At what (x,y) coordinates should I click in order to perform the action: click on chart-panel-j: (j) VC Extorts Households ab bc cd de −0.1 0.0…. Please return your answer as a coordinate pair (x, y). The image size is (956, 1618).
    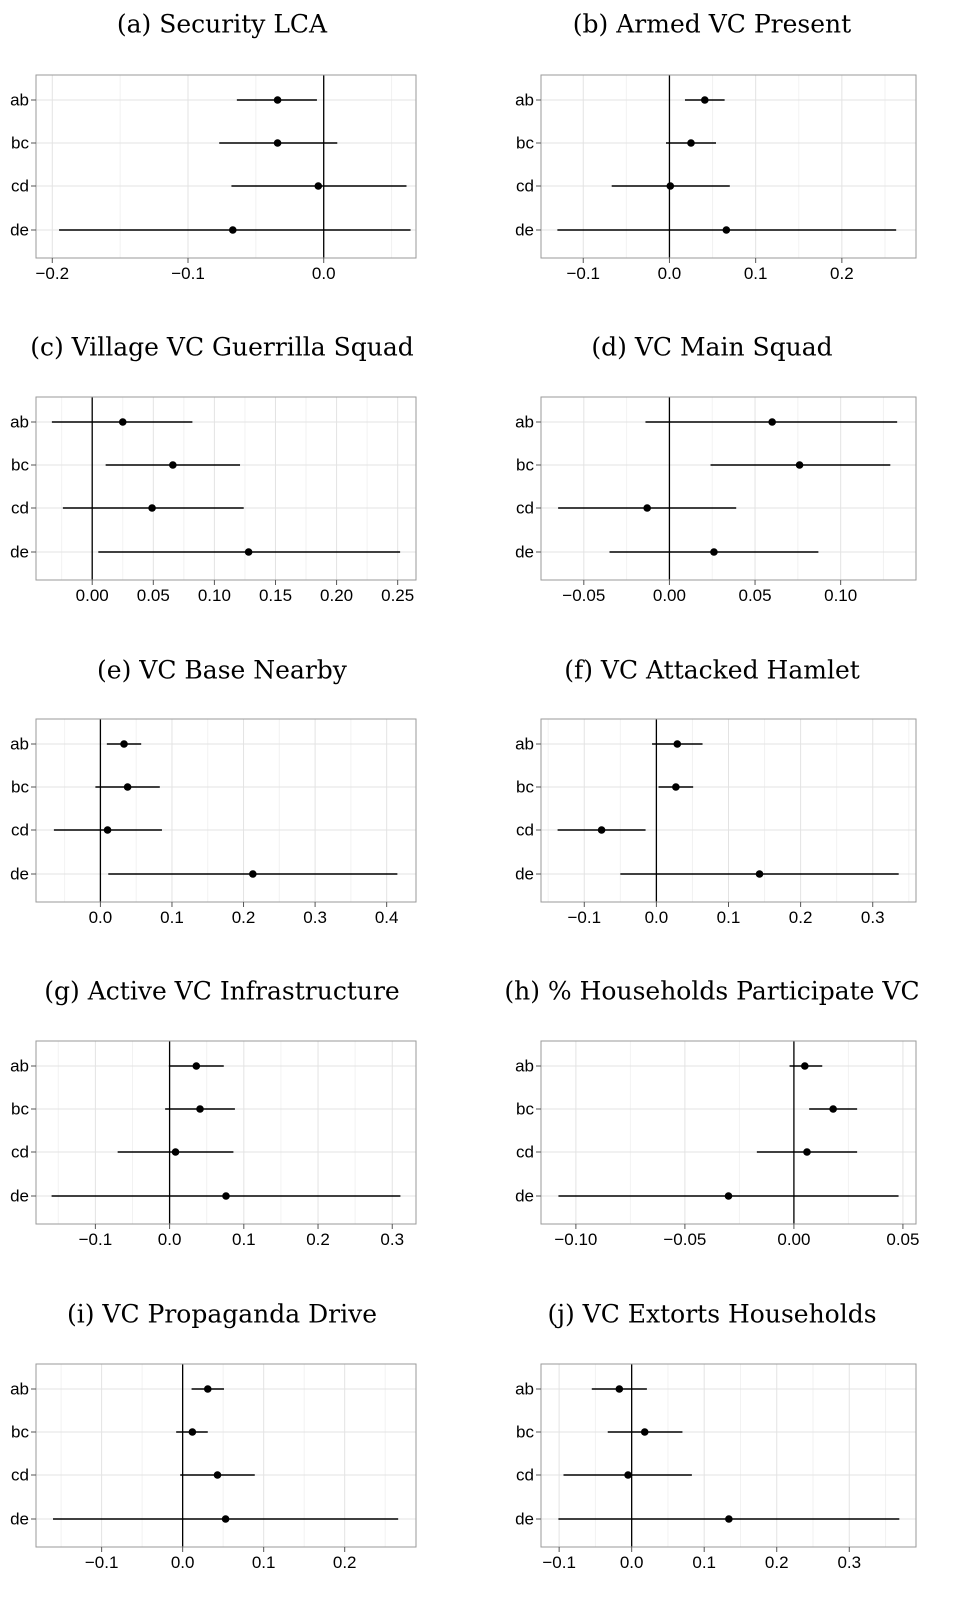
    Looking at the image, I should click on (716, 1436).